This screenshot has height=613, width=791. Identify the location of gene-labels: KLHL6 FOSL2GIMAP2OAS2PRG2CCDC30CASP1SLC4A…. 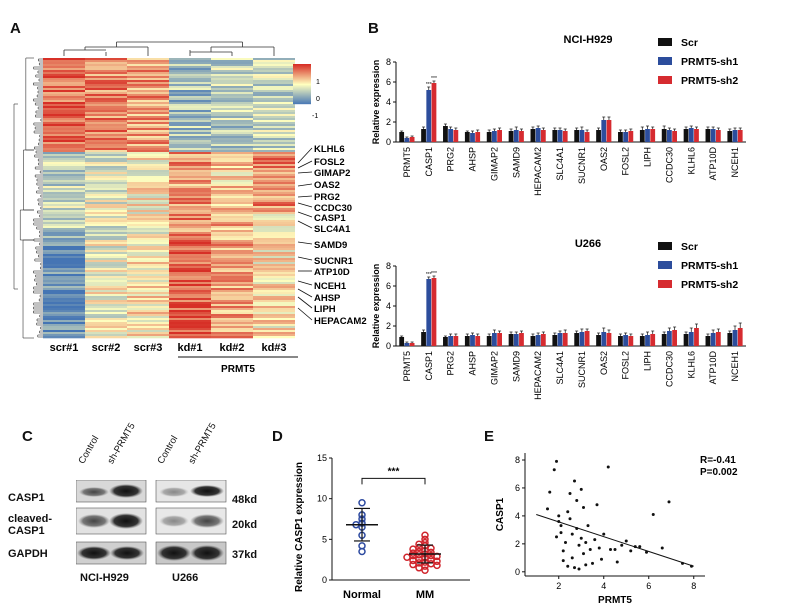
(340, 235).